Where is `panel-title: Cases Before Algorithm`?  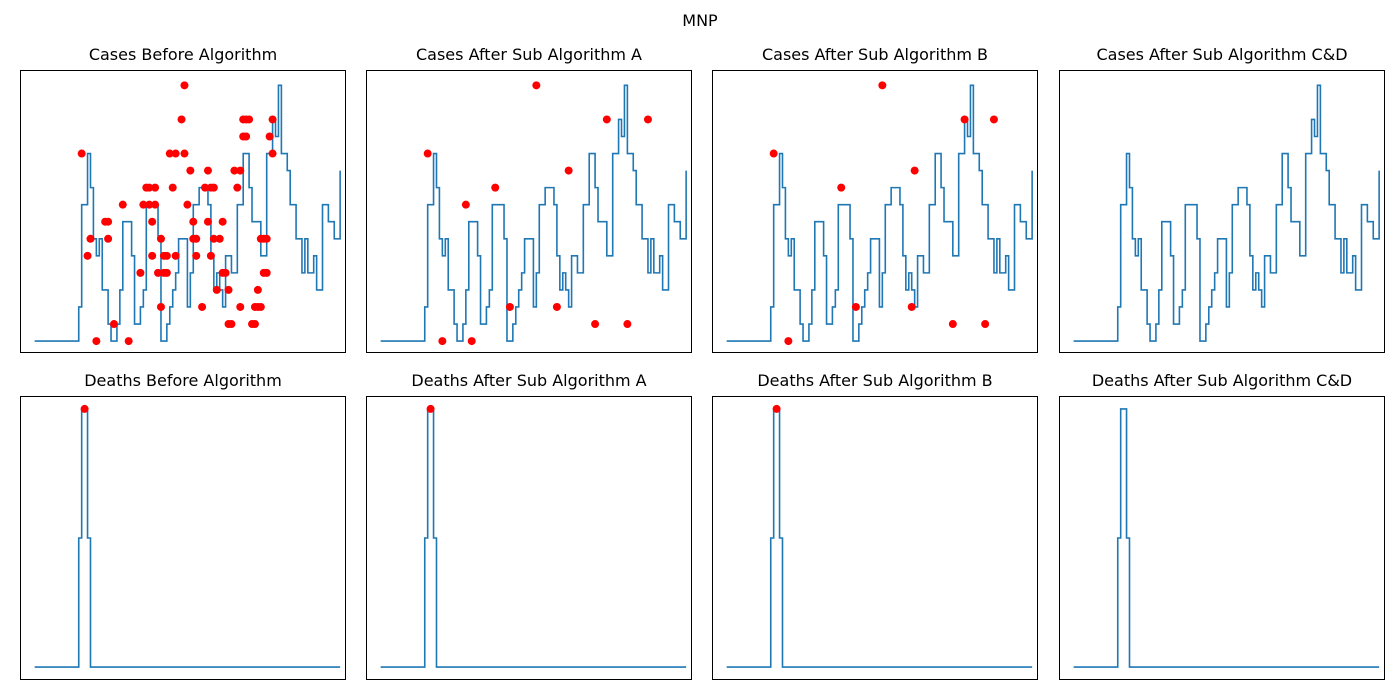
panel-title: Cases Before Algorithm is located at coordinates (183, 54).